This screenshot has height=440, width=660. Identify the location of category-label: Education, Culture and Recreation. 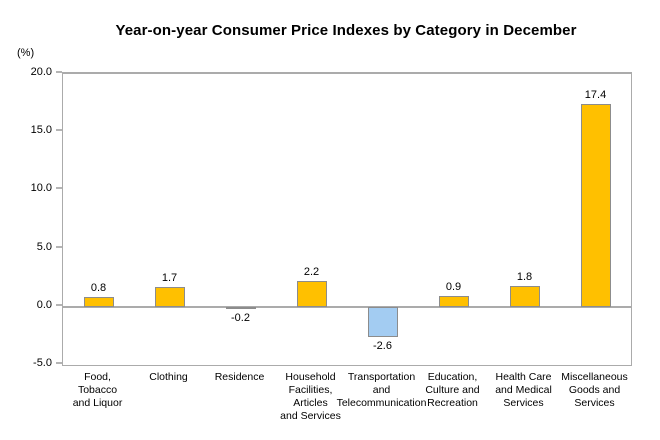
(452, 390).